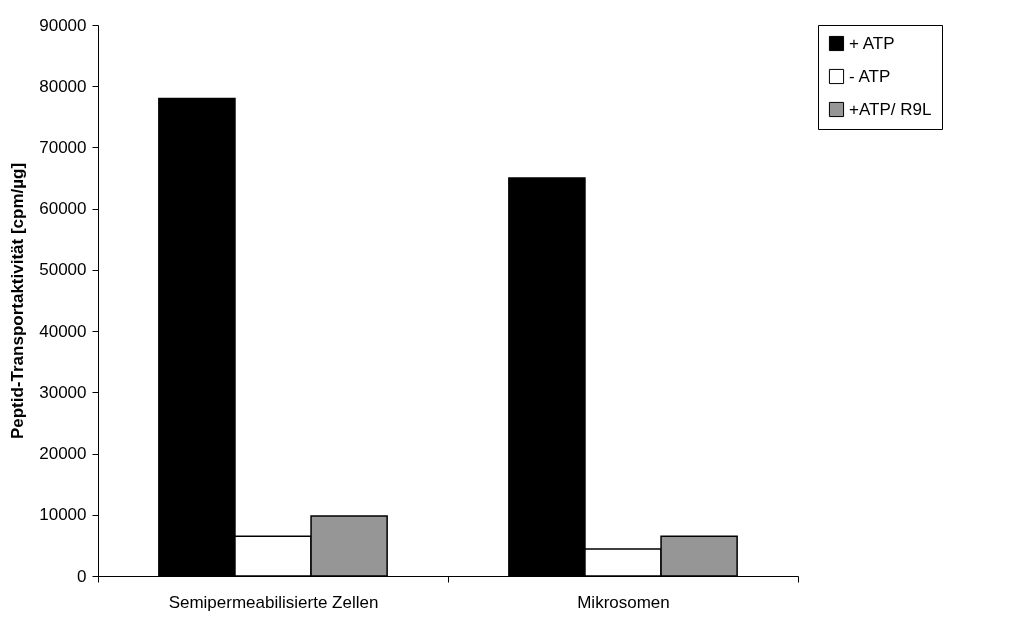 The width and height of the screenshot is (1010, 624). I want to click on legend-label: - ATP, so click(870, 76).